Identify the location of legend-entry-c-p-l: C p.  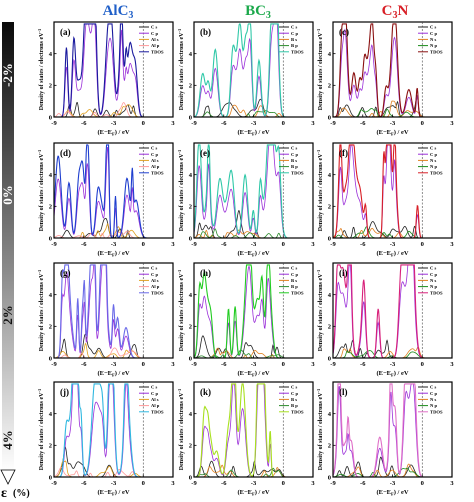
(433, 393).